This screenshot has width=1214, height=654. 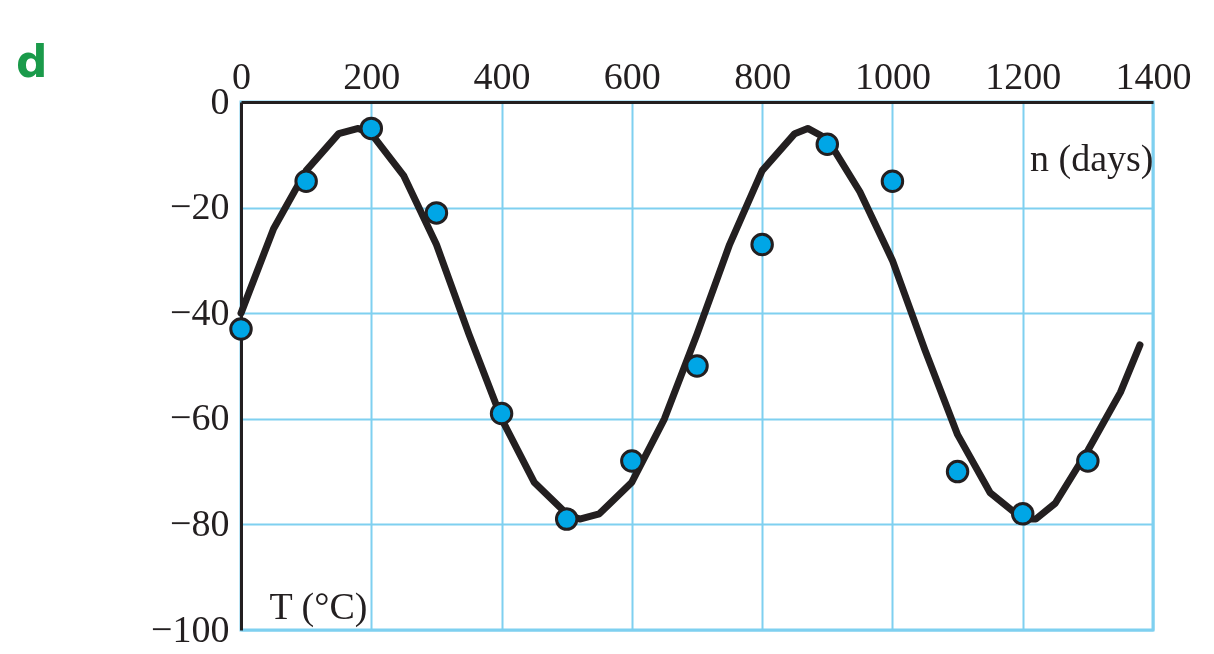 What do you see at coordinates (200, 417) in the screenshot?
I see `y-tick-label: −60` at bounding box center [200, 417].